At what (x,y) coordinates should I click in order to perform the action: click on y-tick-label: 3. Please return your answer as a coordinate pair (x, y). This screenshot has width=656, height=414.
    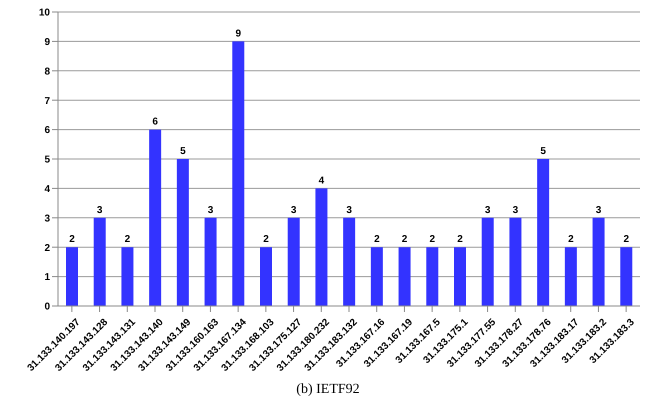
    Looking at the image, I should click on (47, 218).